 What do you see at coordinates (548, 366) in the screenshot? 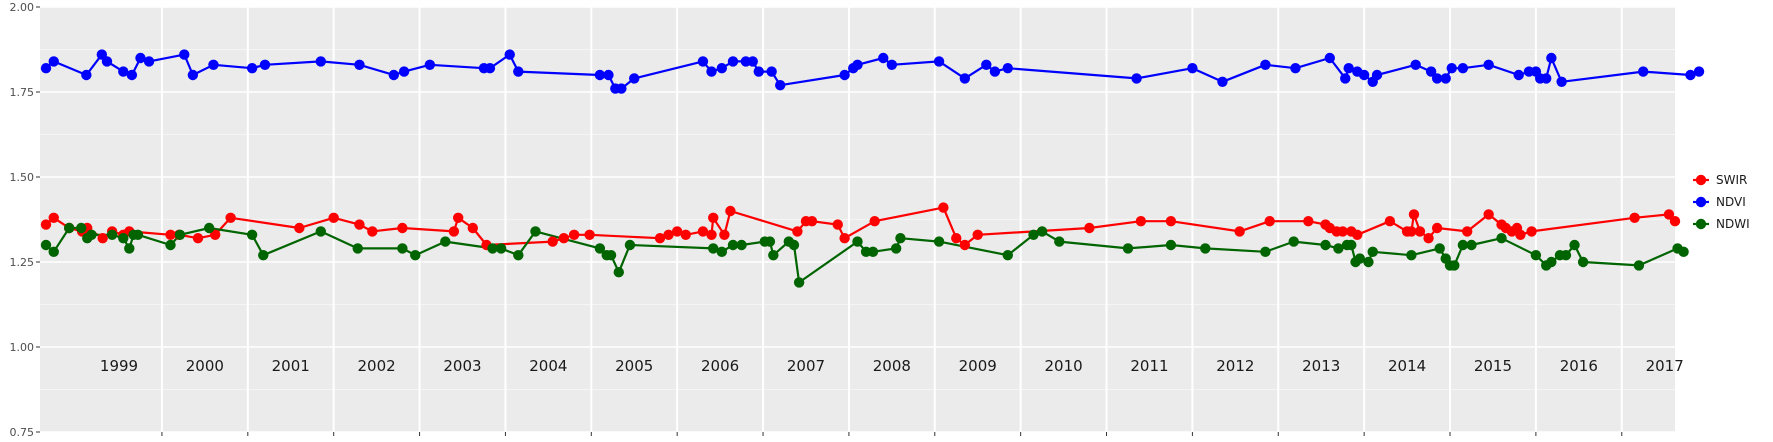
I see `year-label: 2004` at bounding box center [548, 366].